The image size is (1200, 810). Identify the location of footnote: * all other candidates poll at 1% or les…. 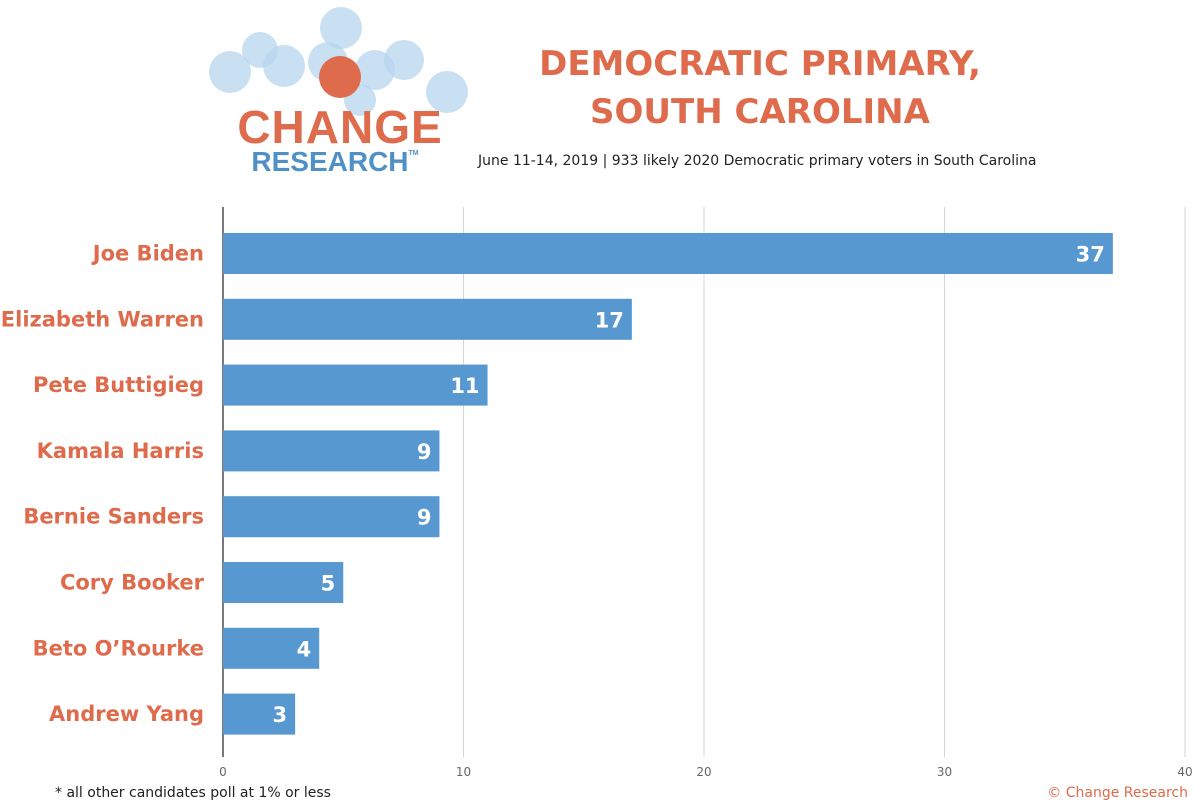
(193, 793).